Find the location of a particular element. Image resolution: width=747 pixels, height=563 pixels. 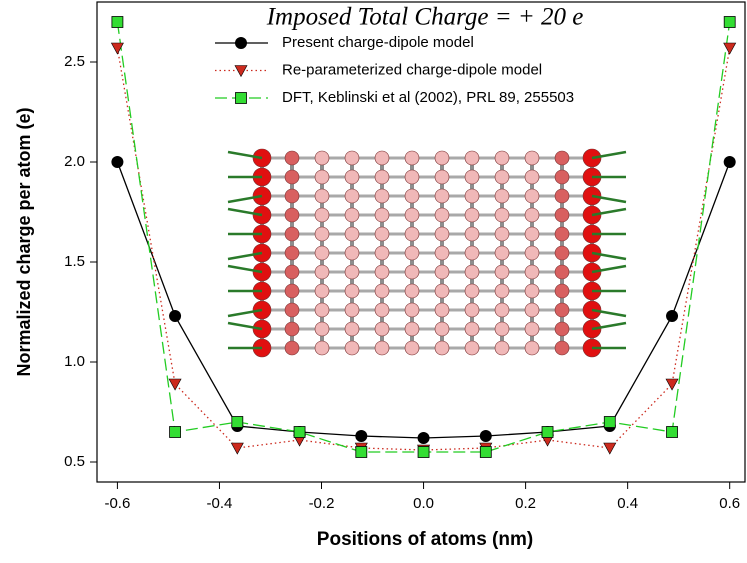

y-tick-label: 1.5 is located at coordinates (74, 261).